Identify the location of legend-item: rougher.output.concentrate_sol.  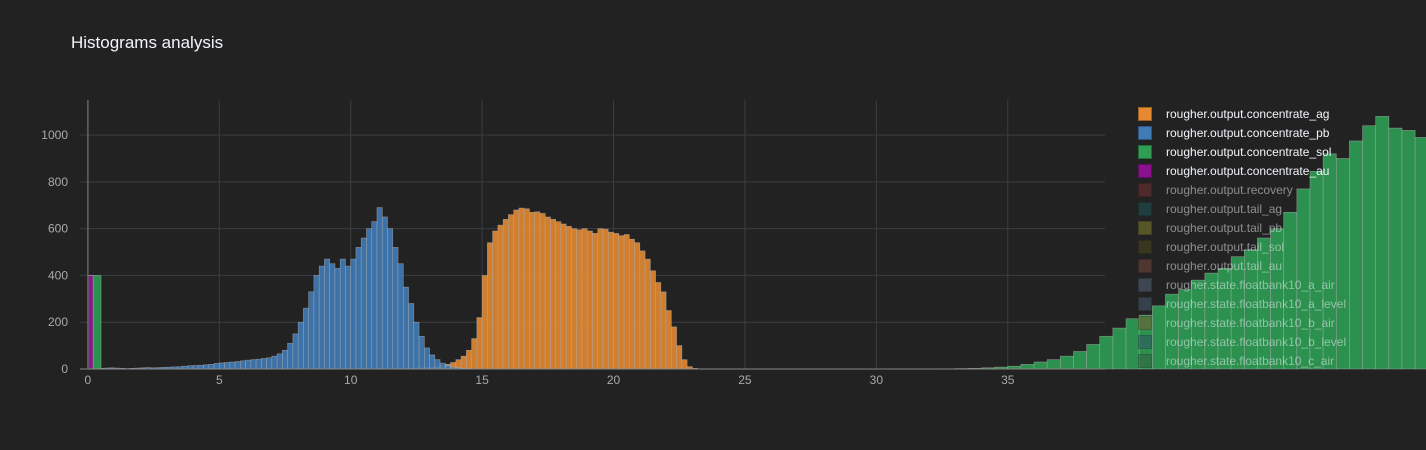
(1242, 151).